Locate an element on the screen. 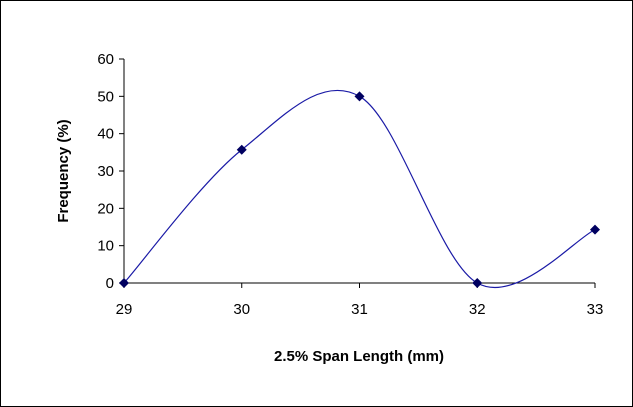 The image size is (633, 407). y-axis-title: Frequency (%) is located at coordinates (63, 170).